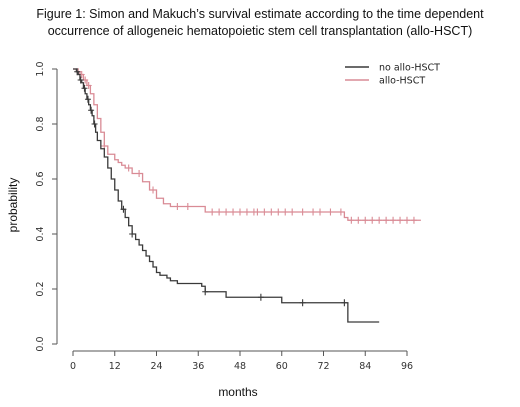 Image resolution: width=520 pixels, height=407 pixels. What do you see at coordinates (282, 366) in the screenshot?
I see `x-tick-label: 60` at bounding box center [282, 366].